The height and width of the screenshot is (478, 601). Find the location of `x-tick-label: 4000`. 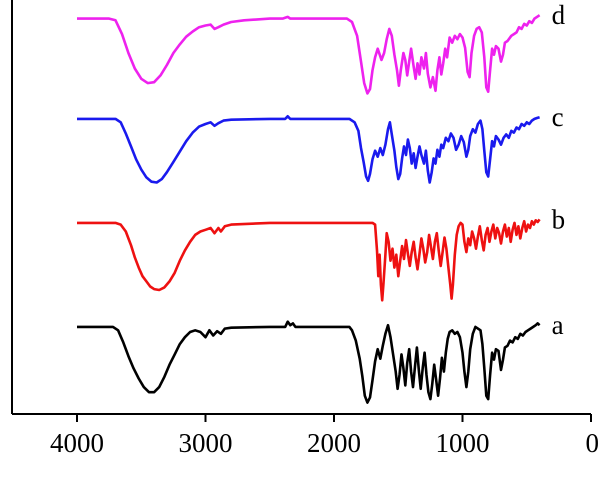

x-tick-label: 4000 is located at coordinates (77, 443).